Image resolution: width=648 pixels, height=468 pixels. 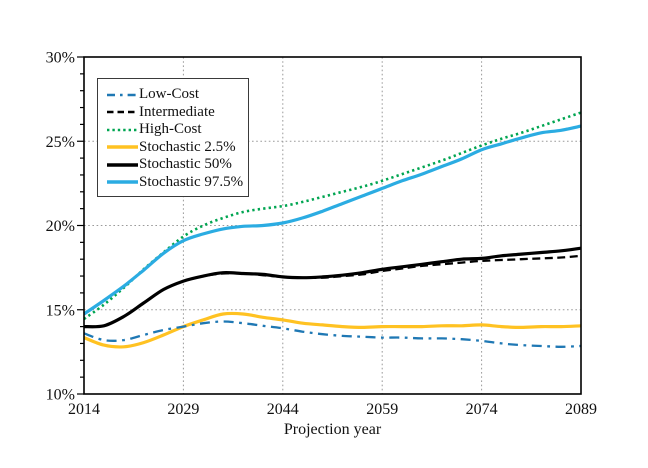 What do you see at coordinates (60, 58) in the screenshot?
I see `y-tick-label: 30%` at bounding box center [60, 58].